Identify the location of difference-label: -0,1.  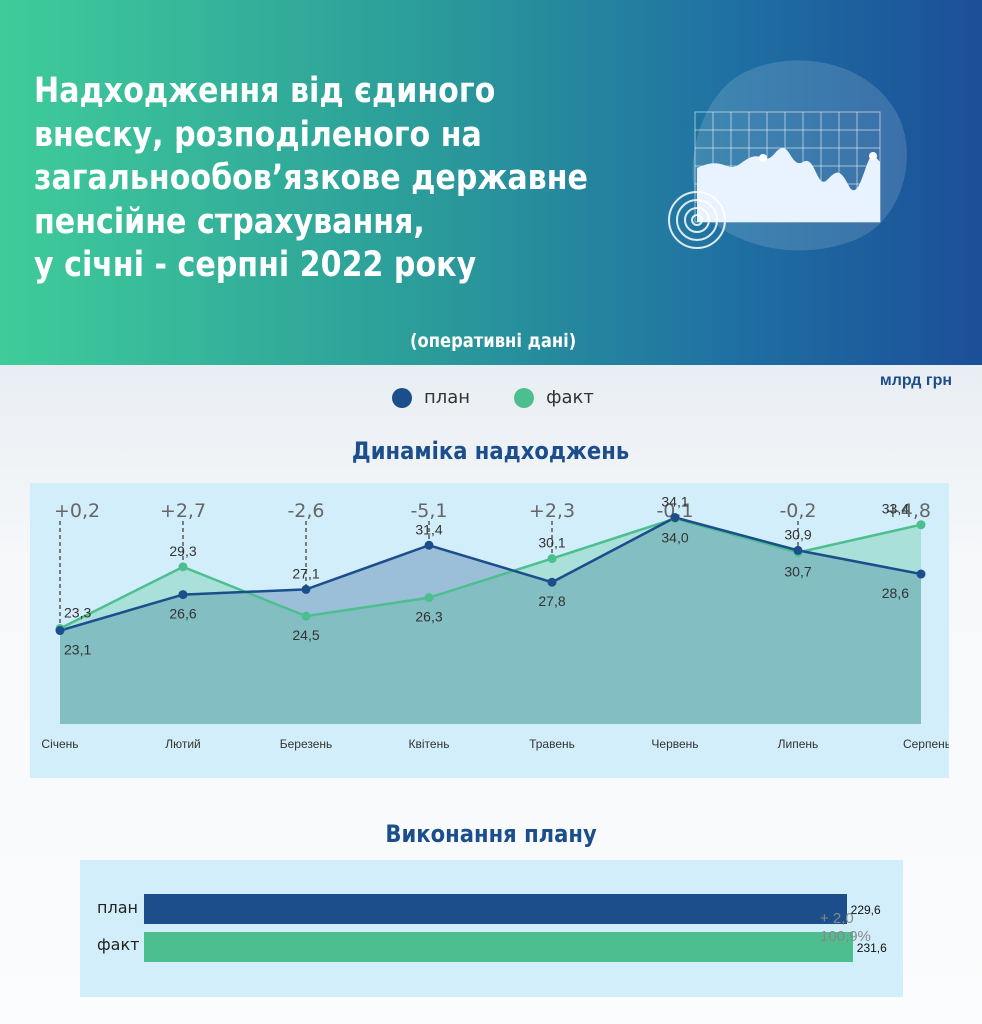
(674, 511).